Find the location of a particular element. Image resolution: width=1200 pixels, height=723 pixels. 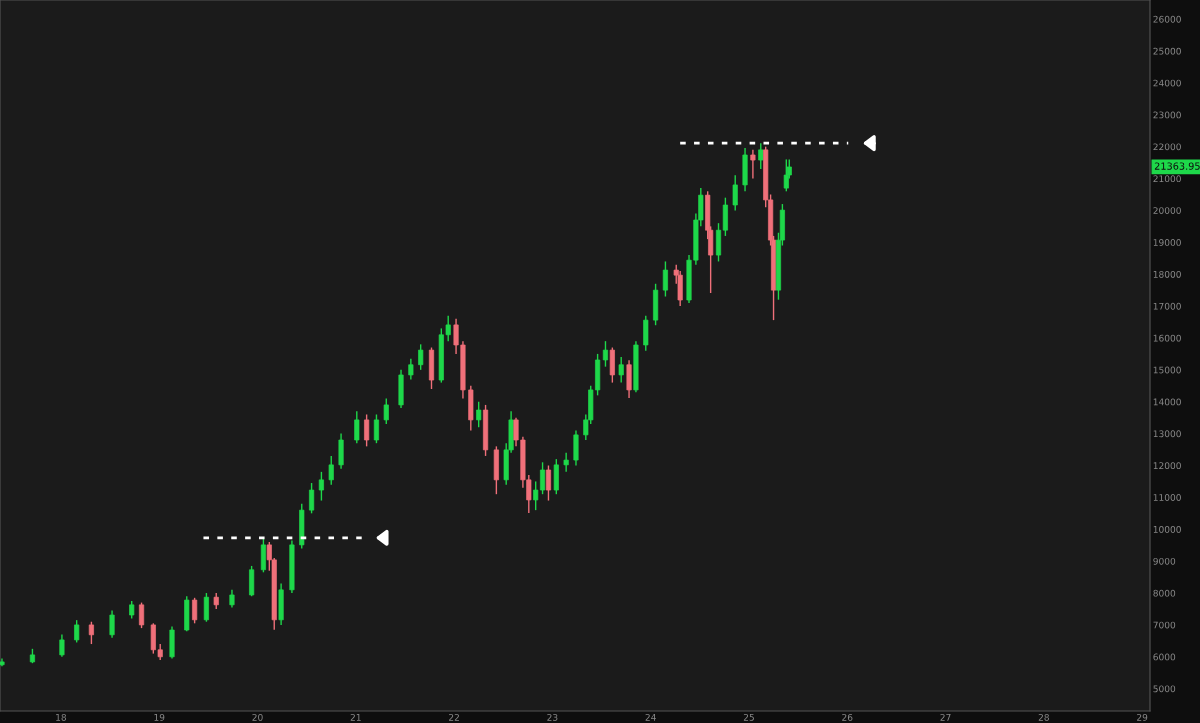

y-tick-label: 26000 is located at coordinates (1167, 19).